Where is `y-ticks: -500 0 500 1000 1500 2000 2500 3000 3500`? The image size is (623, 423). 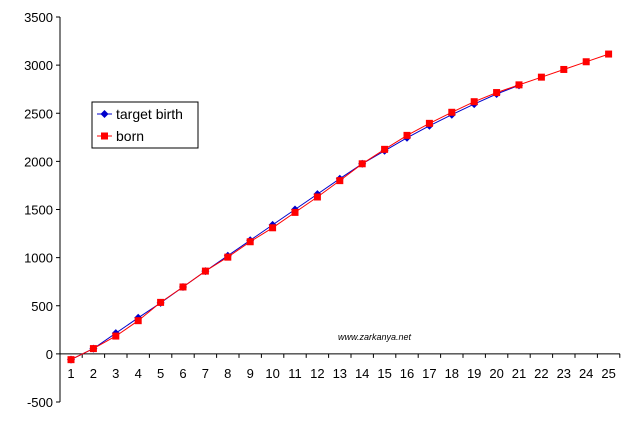
y-ticks: -500 0 500 1000 1500 2000 2500 3000 3500 is located at coordinates (42, 210).